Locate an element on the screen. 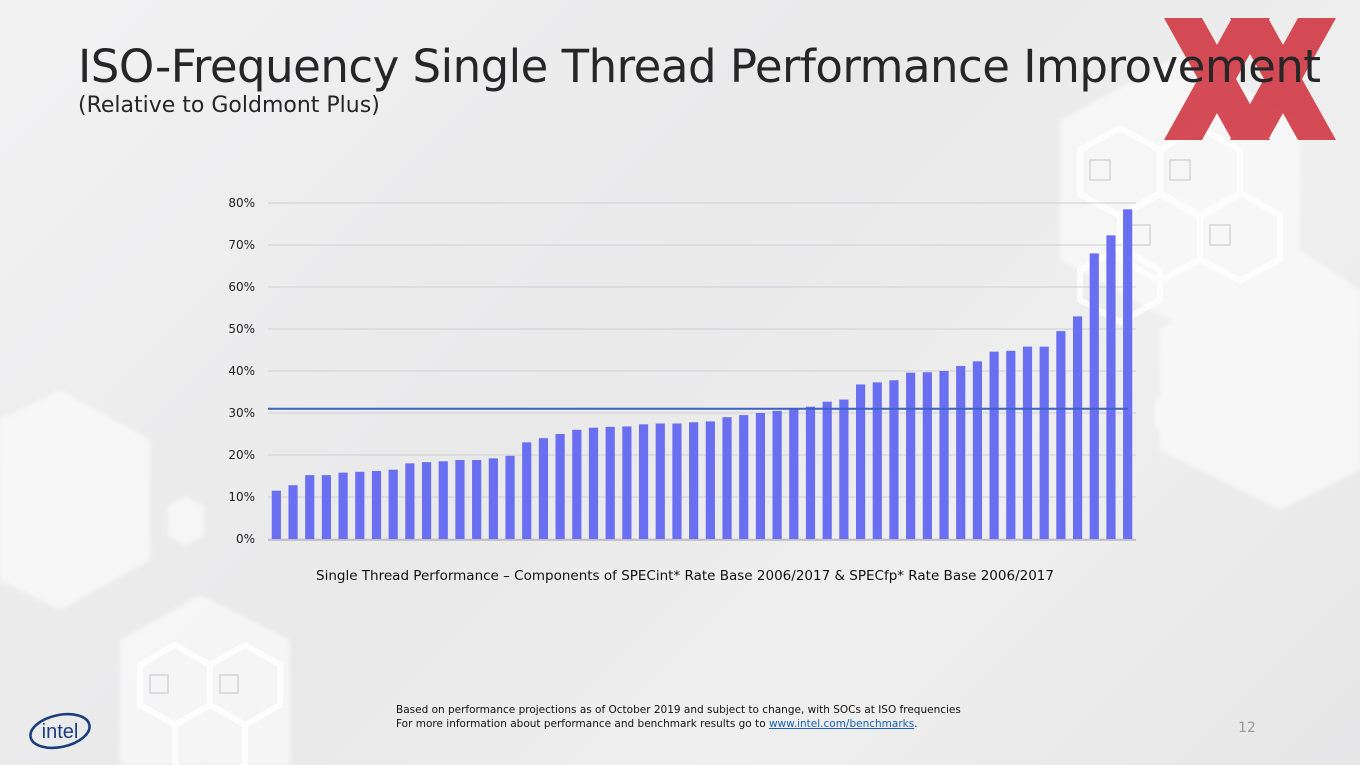 The height and width of the screenshot is (765, 1360). chart-y-axis: 0% 10% 20% 30% 40% 50% 60% 70% 80% is located at coordinates (241, 371).